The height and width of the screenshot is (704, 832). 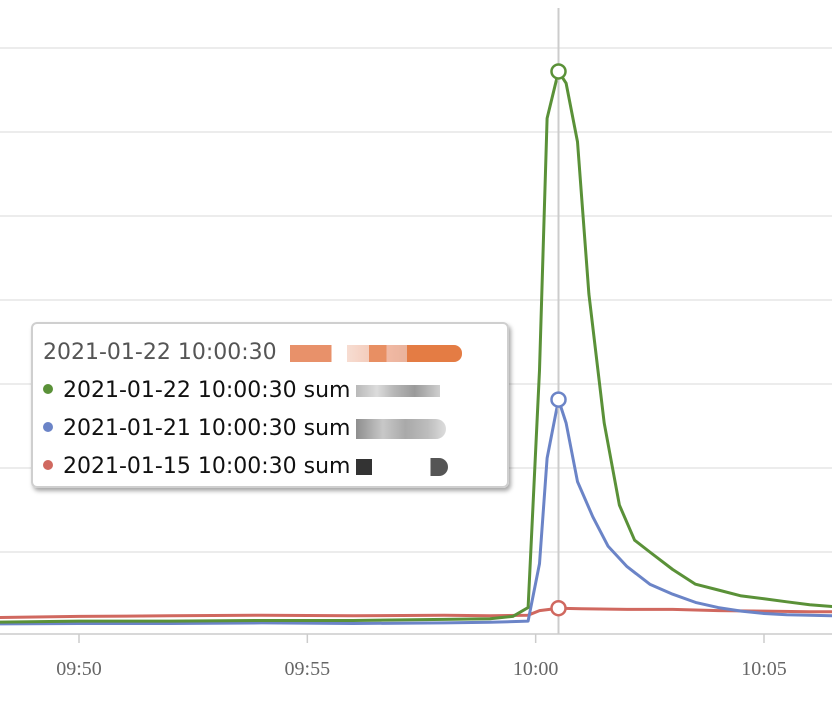 What do you see at coordinates (764, 669) in the screenshot?
I see `x-tick-label: 10:05` at bounding box center [764, 669].